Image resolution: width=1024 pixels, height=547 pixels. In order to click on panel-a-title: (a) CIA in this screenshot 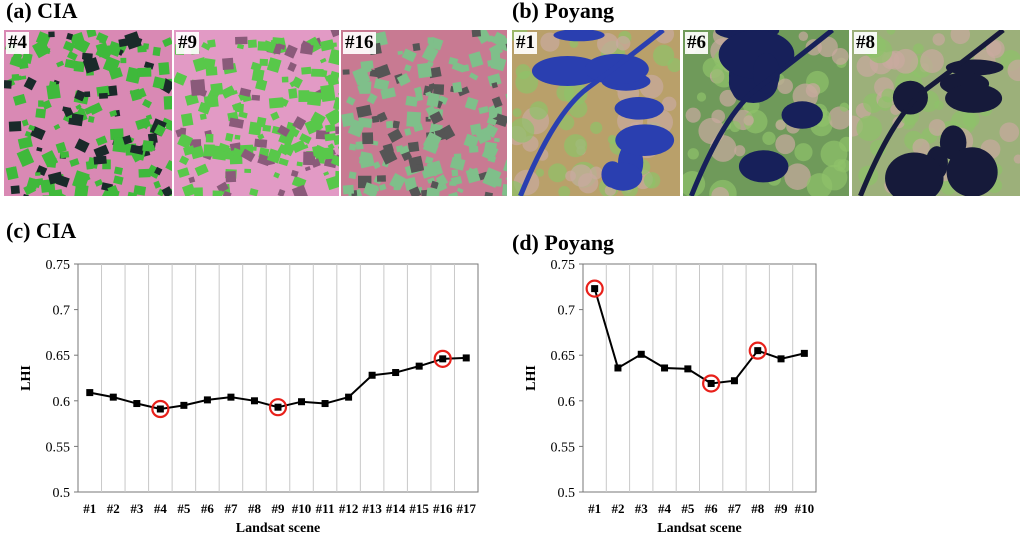, I will do `click(42, 12)`.